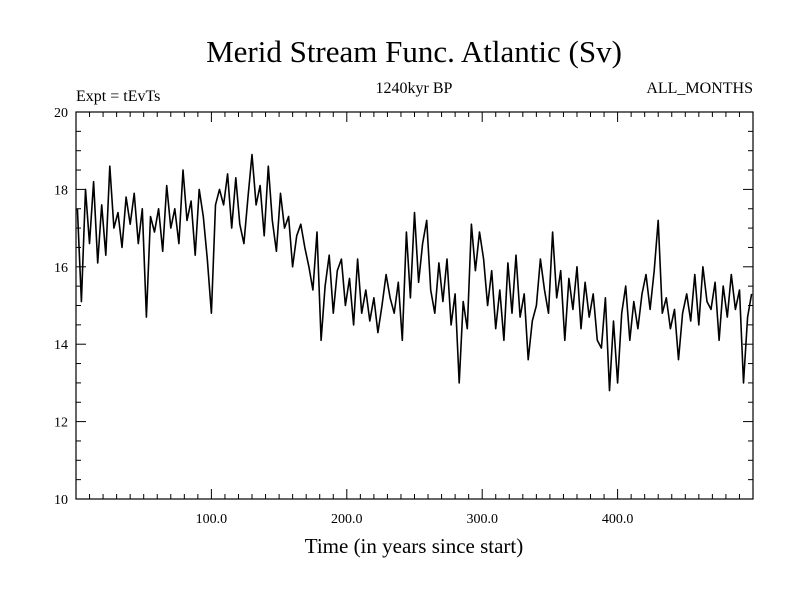 The height and width of the screenshot is (600, 800). Describe the element at coordinates (61, 500) in the screenshot. I see `y-tick-label: 10` at that location.